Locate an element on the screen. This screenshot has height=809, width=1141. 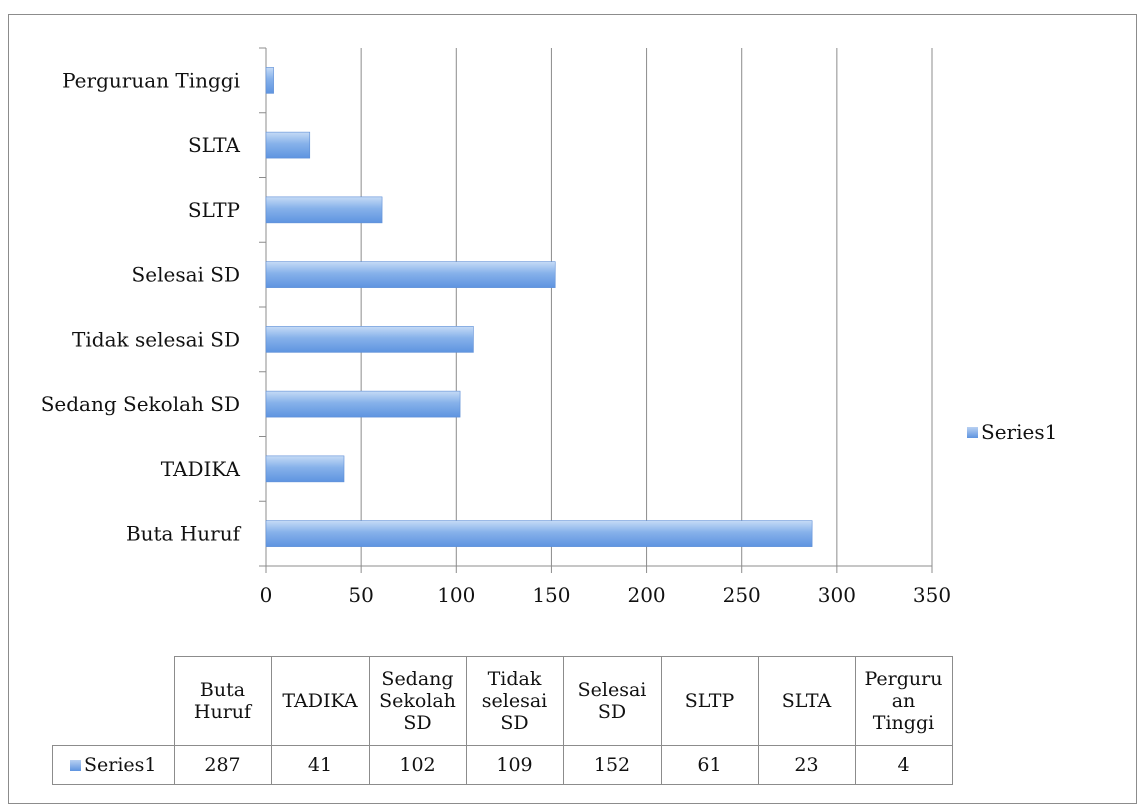
table-header-text: Perguru is located at coordinates (903, 679).